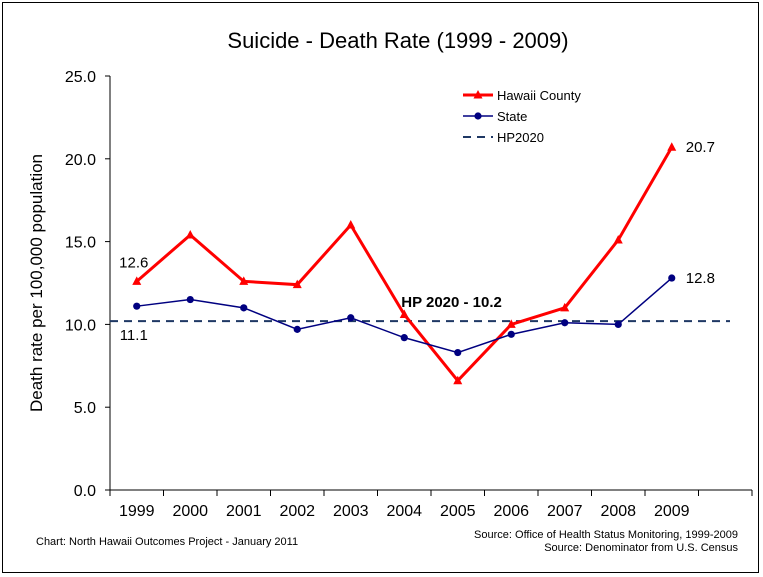 The height and width of the screenshot is (577, 763). Describe the element at coordinates (565, 511) in the screenshot. I see `x-tick-label: 2007` at that location.